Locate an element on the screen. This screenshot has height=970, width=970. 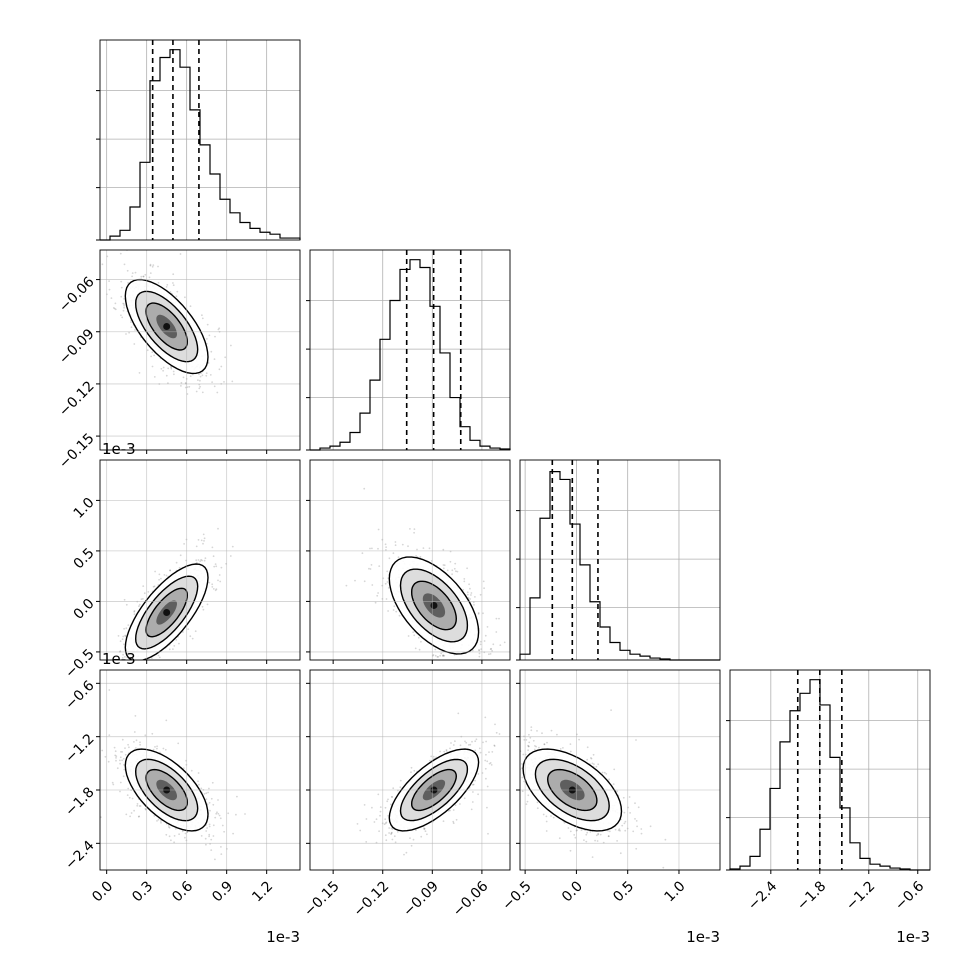
contour-line is located at coordinates (166, 612).